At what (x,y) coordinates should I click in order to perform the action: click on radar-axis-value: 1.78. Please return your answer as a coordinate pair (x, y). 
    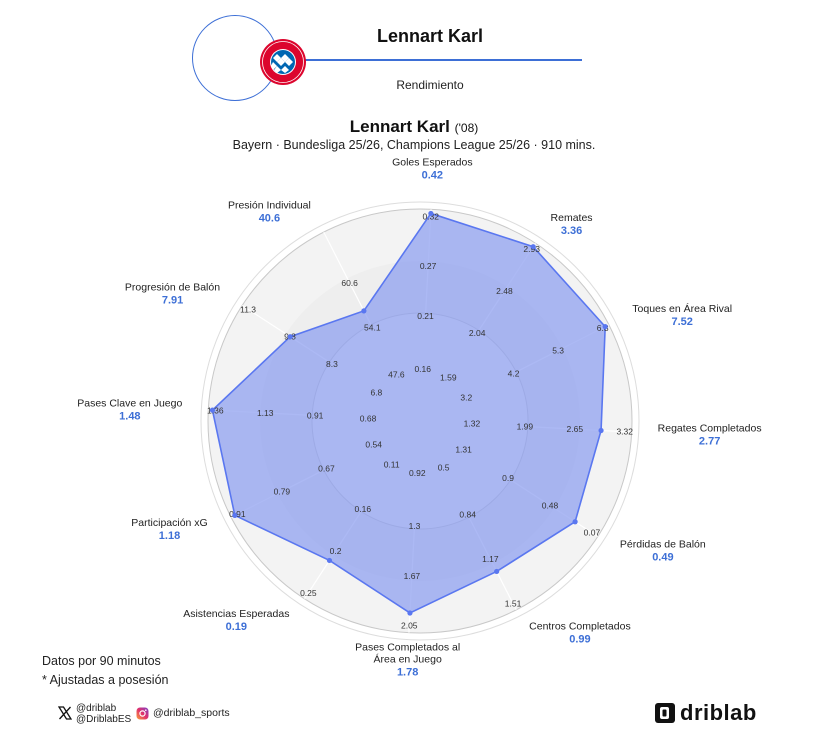
    Looking at the image, I should click on (407, 673).